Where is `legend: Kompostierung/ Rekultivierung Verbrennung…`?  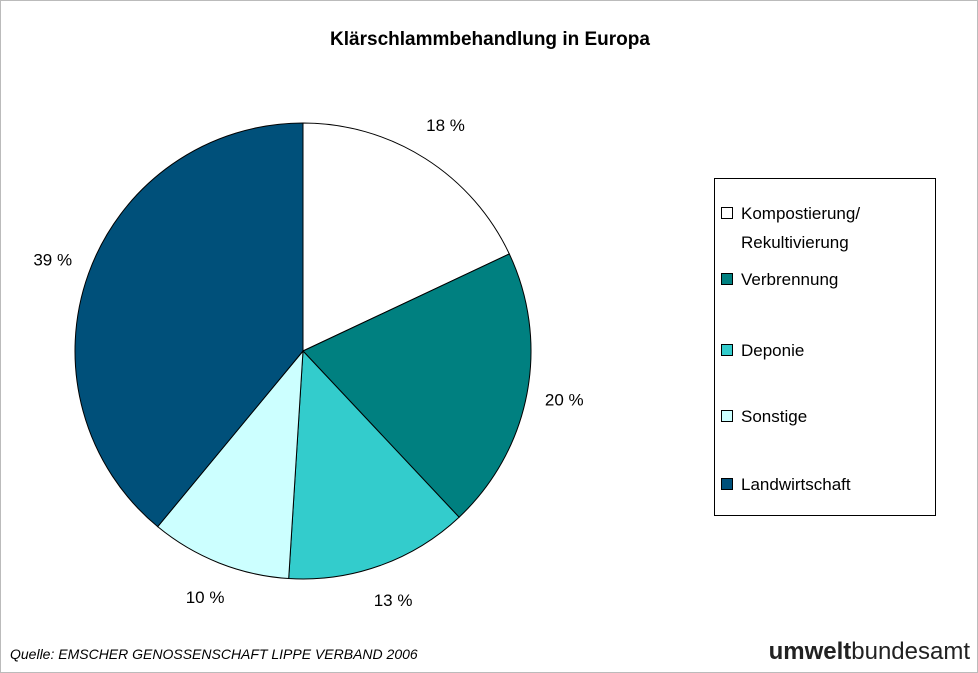
legend: Kompostierung/ Rekultivierung Verbrennung… is located at coordinates (825, 347).